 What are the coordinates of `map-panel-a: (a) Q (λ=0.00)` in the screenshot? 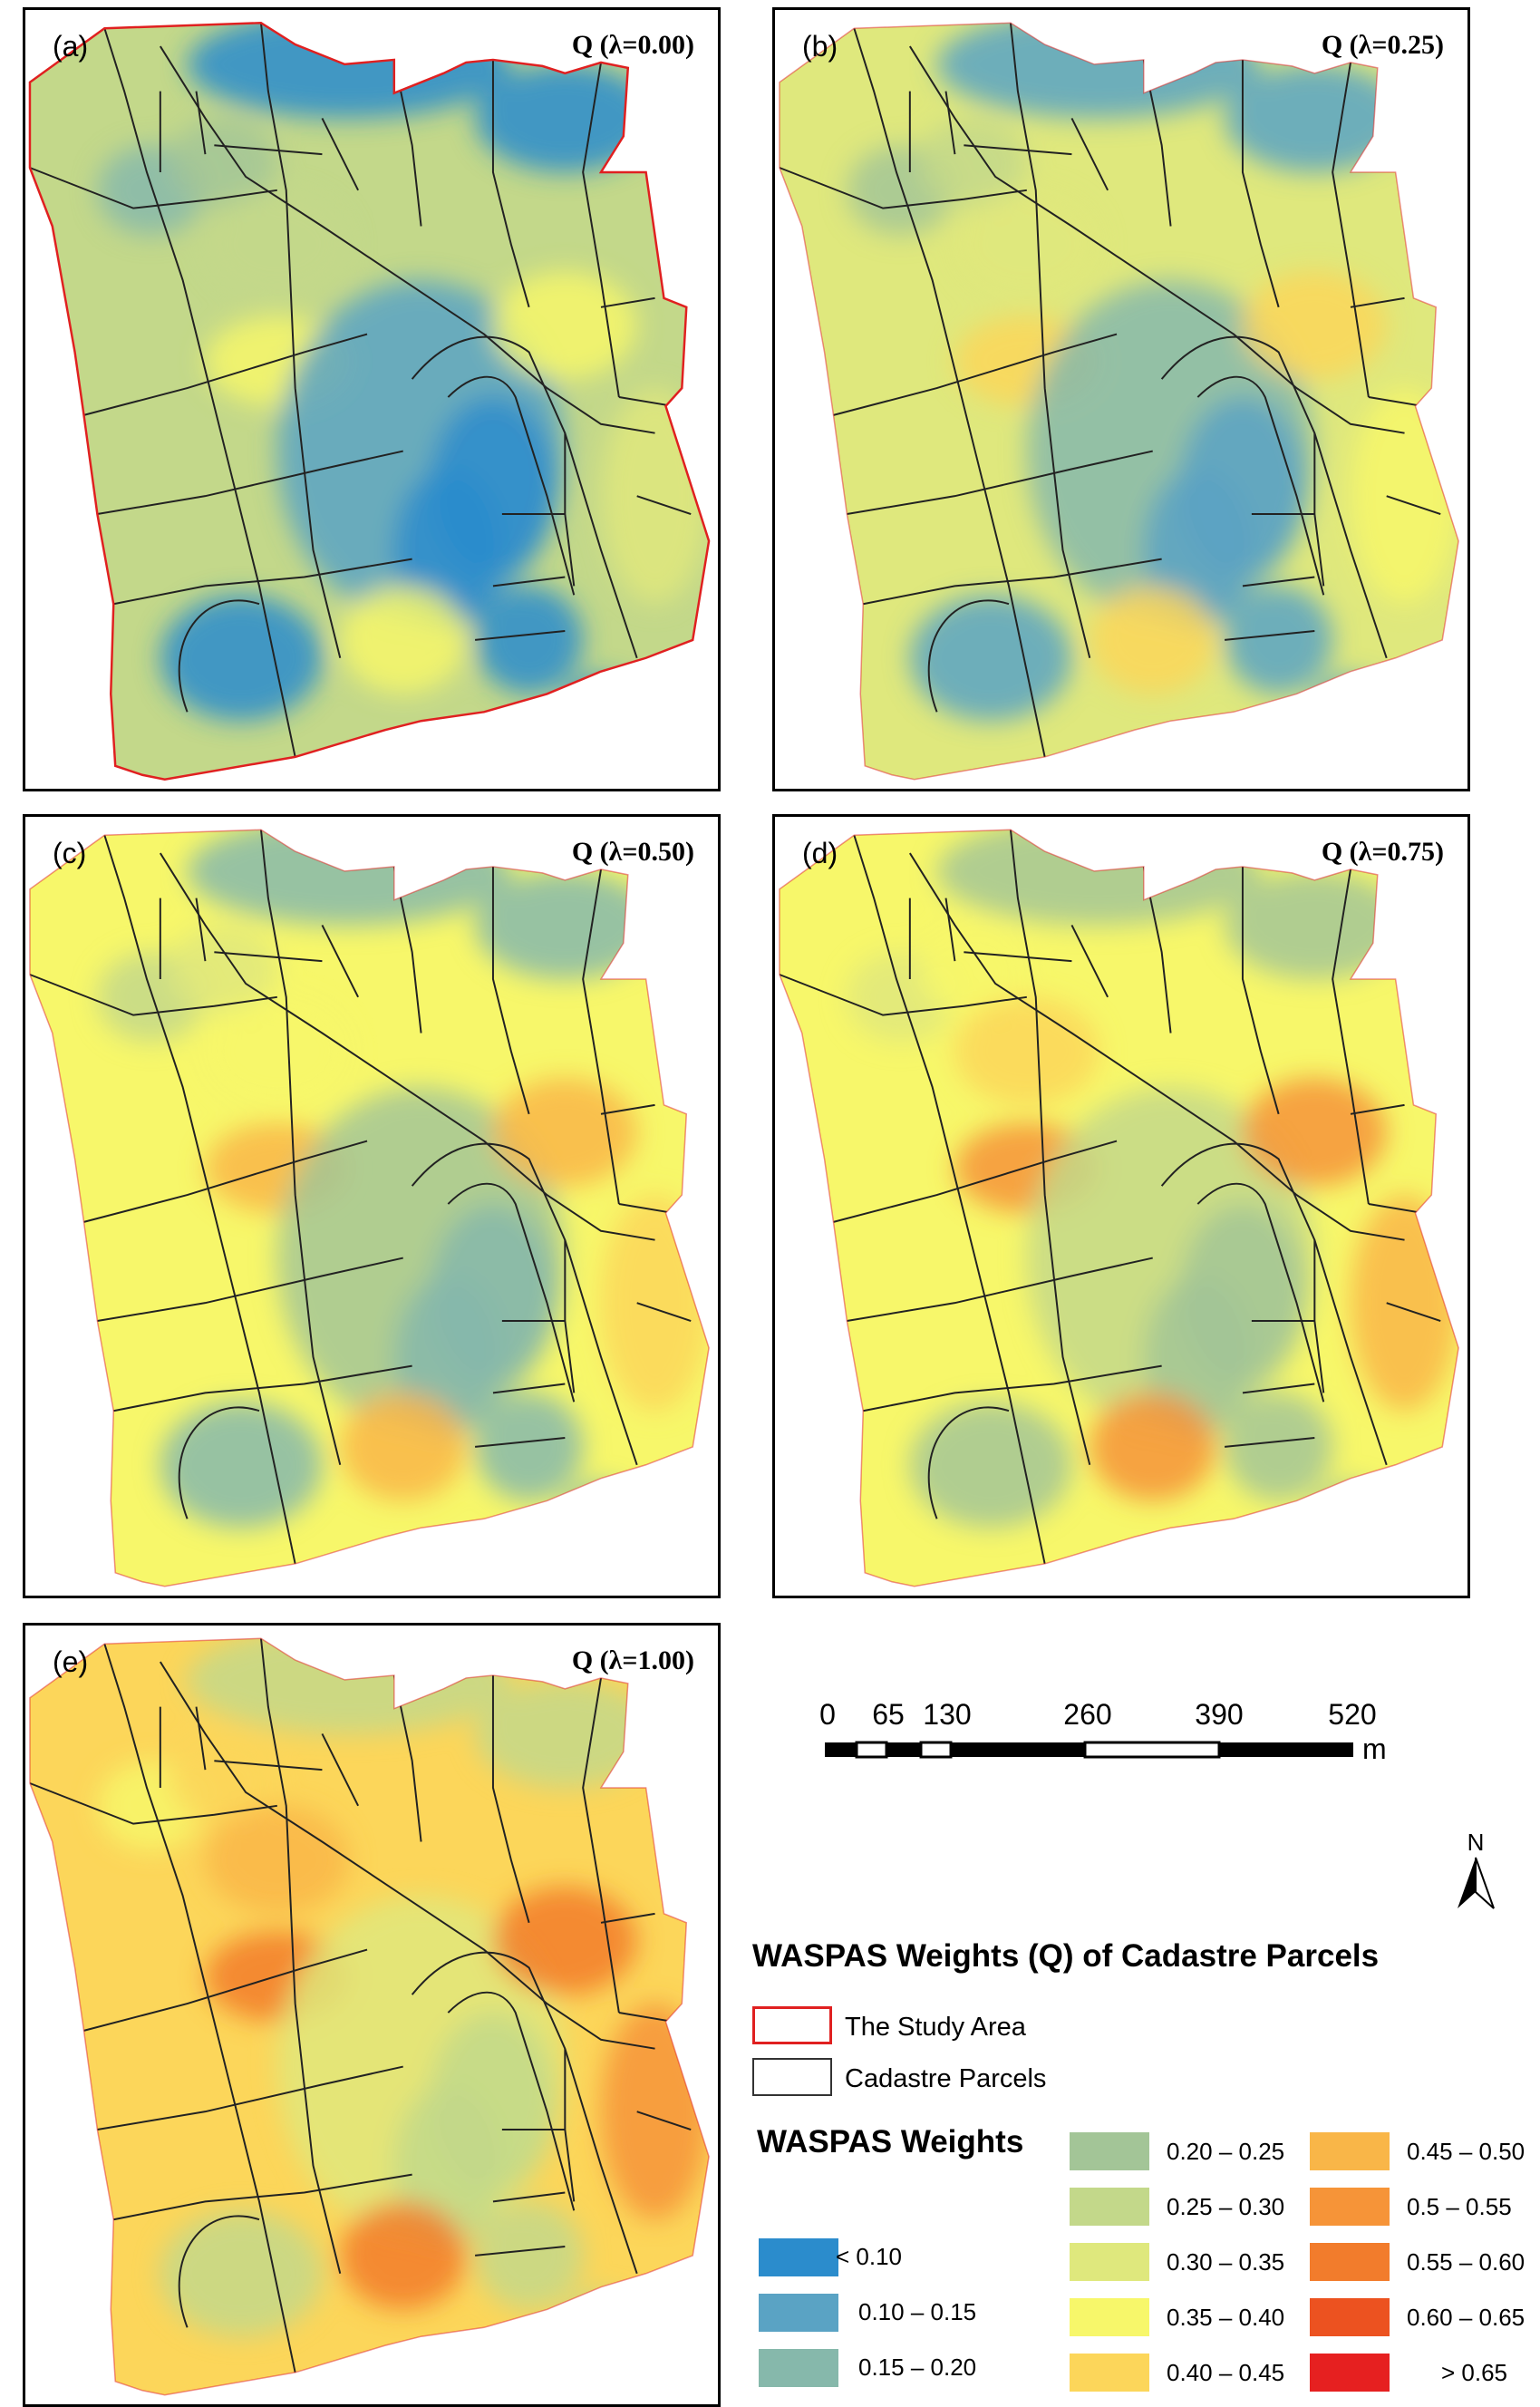 It's located at (372, 399).